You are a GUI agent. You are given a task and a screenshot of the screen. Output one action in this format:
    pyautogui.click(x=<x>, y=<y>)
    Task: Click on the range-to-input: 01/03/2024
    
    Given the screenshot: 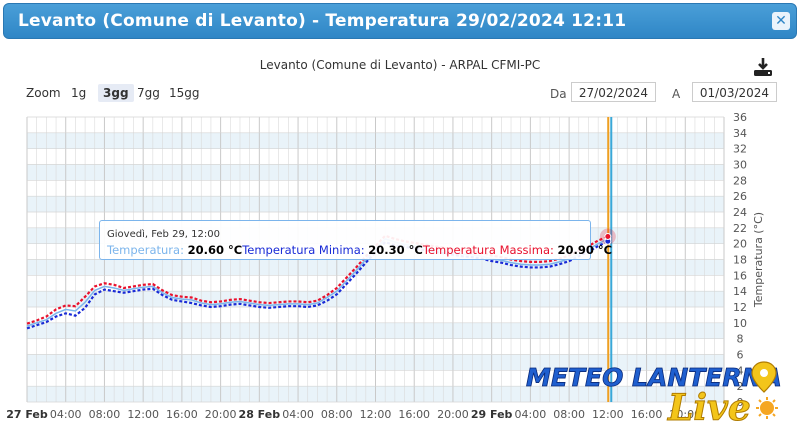 What is the action you would take?
    pyautogui.click(x=734, y=92)
    